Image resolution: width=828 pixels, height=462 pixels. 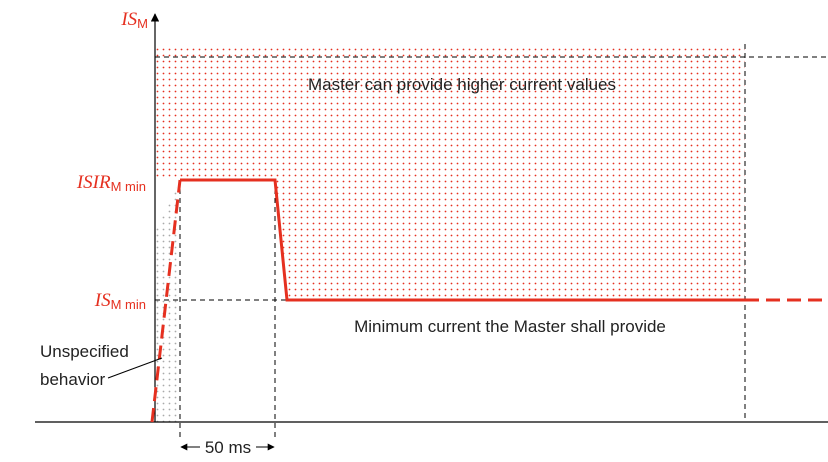 I want to click on duration-bg, so click(x=228, y=447).